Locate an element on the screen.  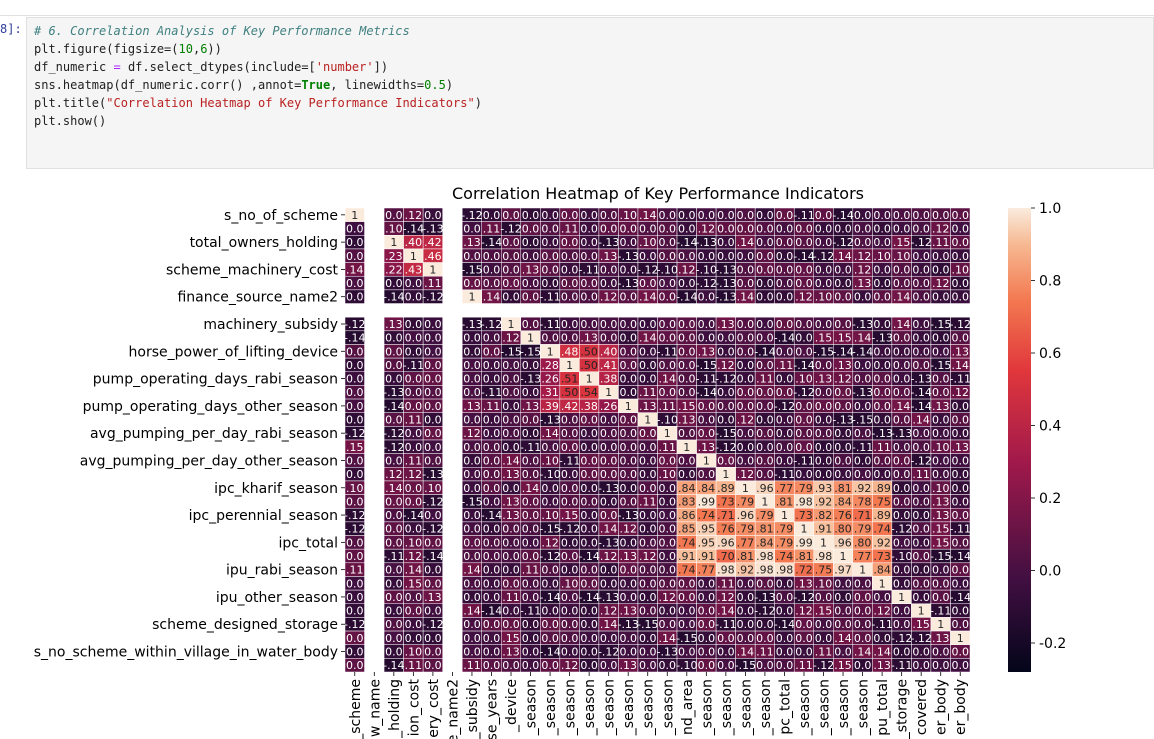
cell-annotation: .82 is located at coordinates (824, 515).